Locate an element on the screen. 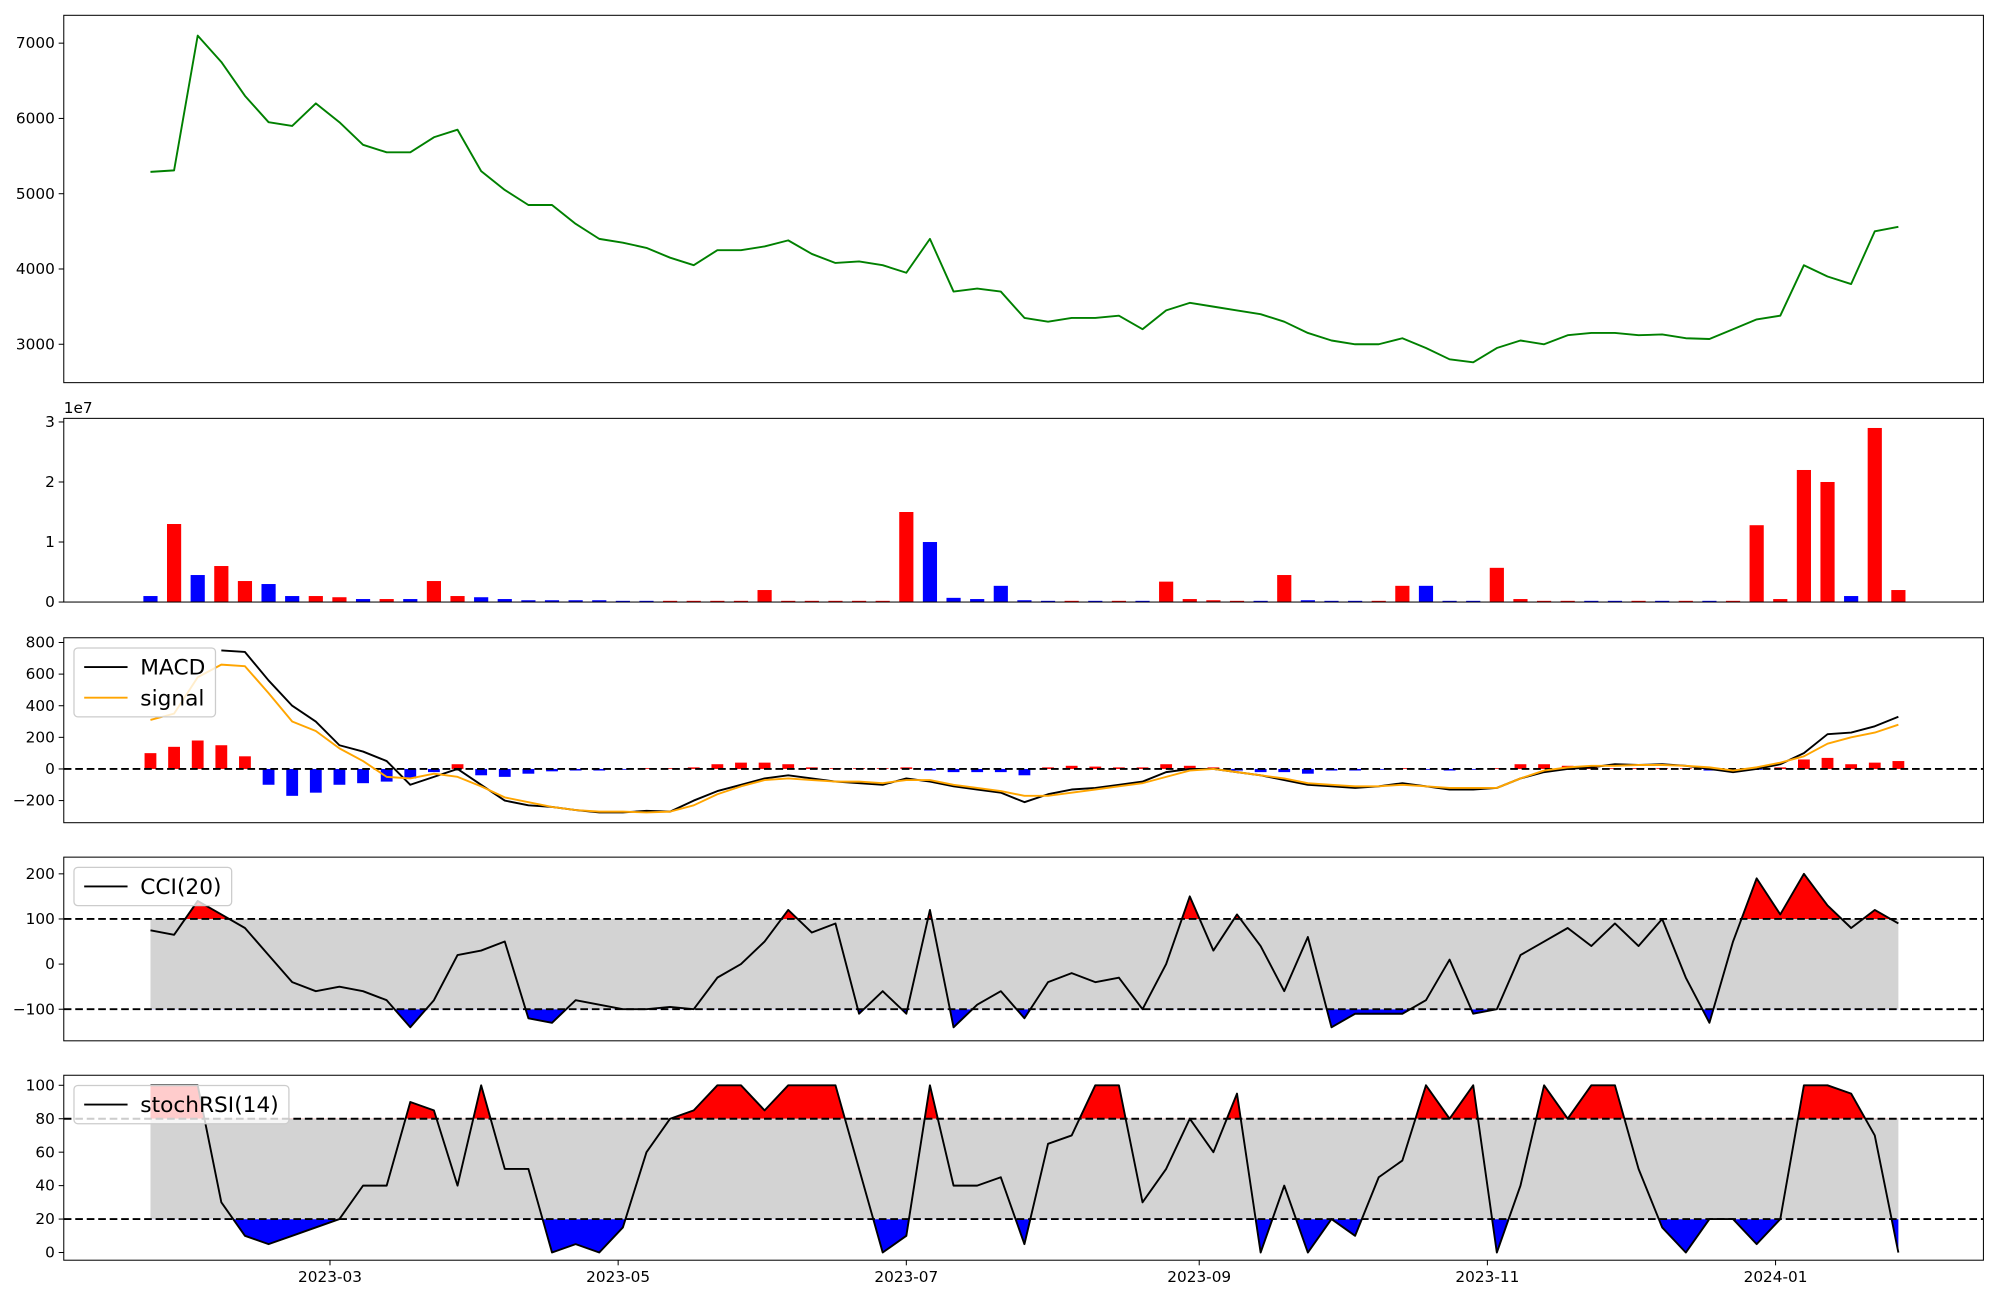 The width and height of the screenshot is (2000, 1300). panel-frame is located at coordinates (1023, 949).